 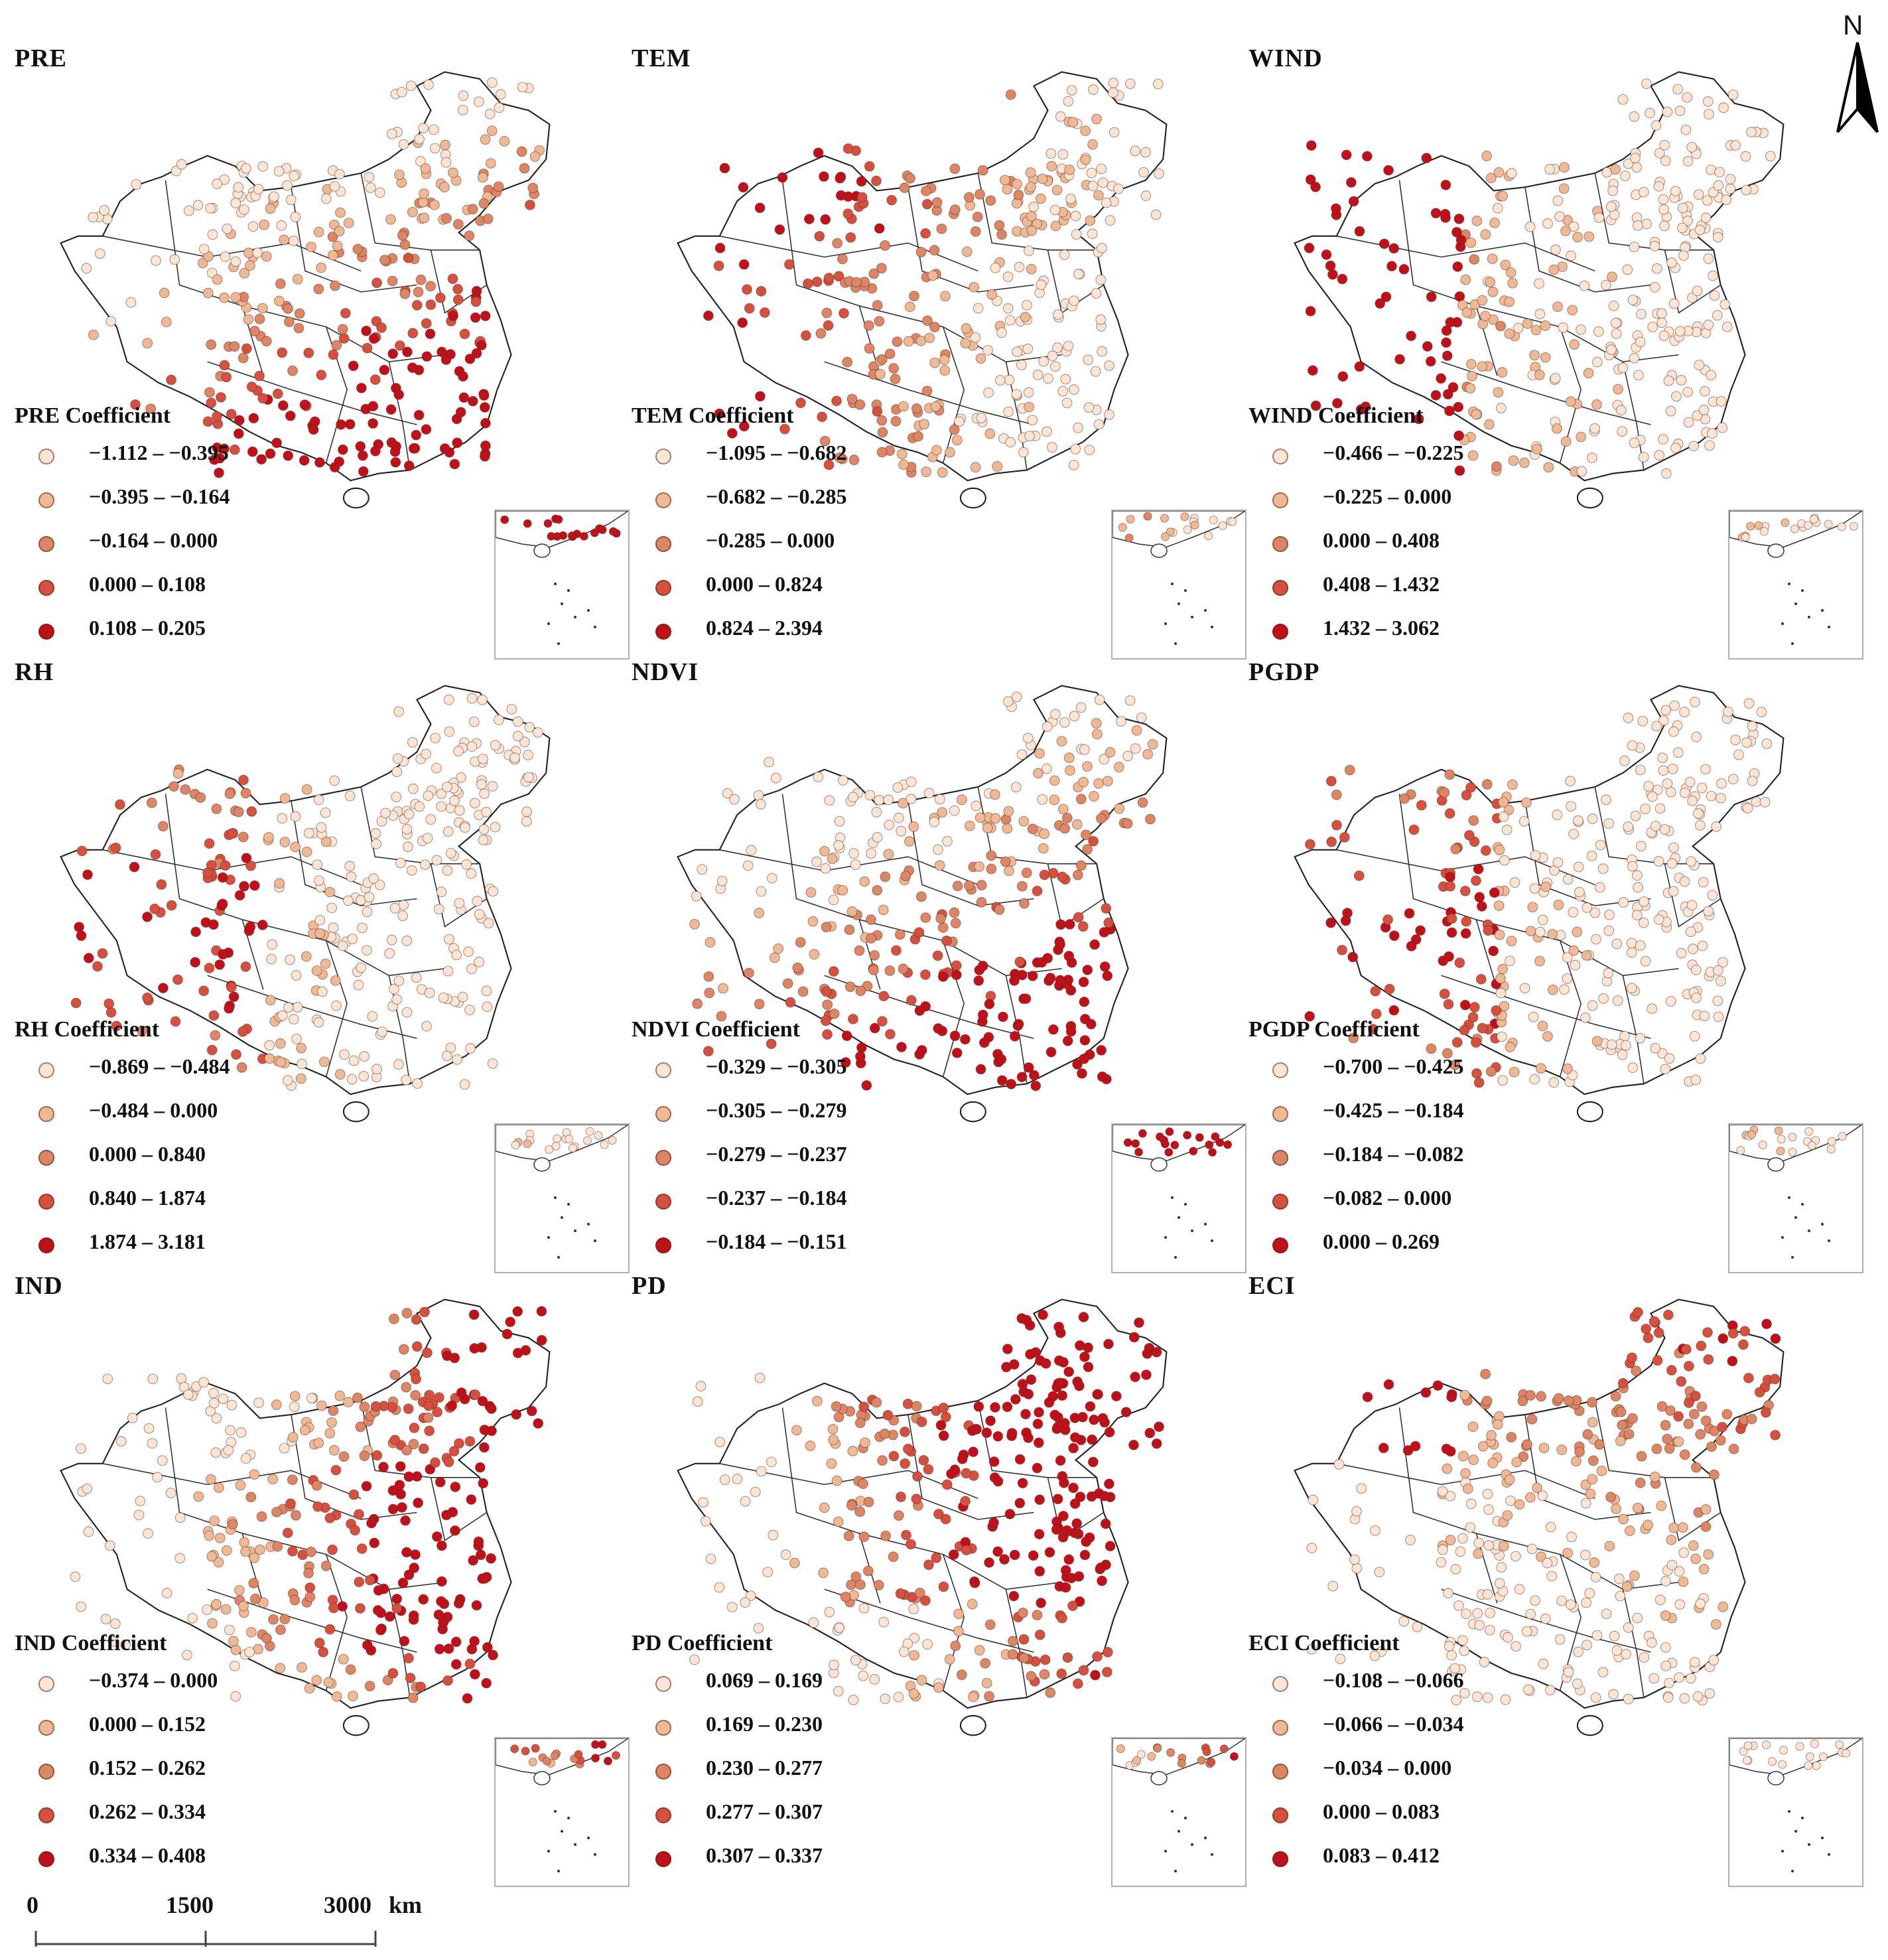 What do you see at coordinates (1355, 1734) in the screenshot?
I see `legend-item: −0.066 – −0.034` at bounding box center [1355, 1734].